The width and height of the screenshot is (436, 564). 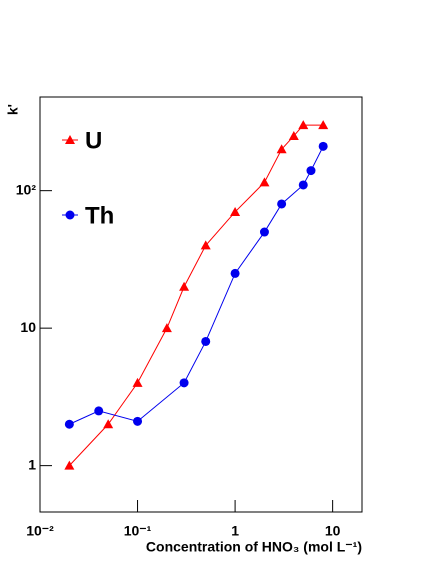 What do you see at coordinates (138, 531) in the screenshot?
I see `x-tick-label: 10⁻¹` at bounding box center [138, 531].